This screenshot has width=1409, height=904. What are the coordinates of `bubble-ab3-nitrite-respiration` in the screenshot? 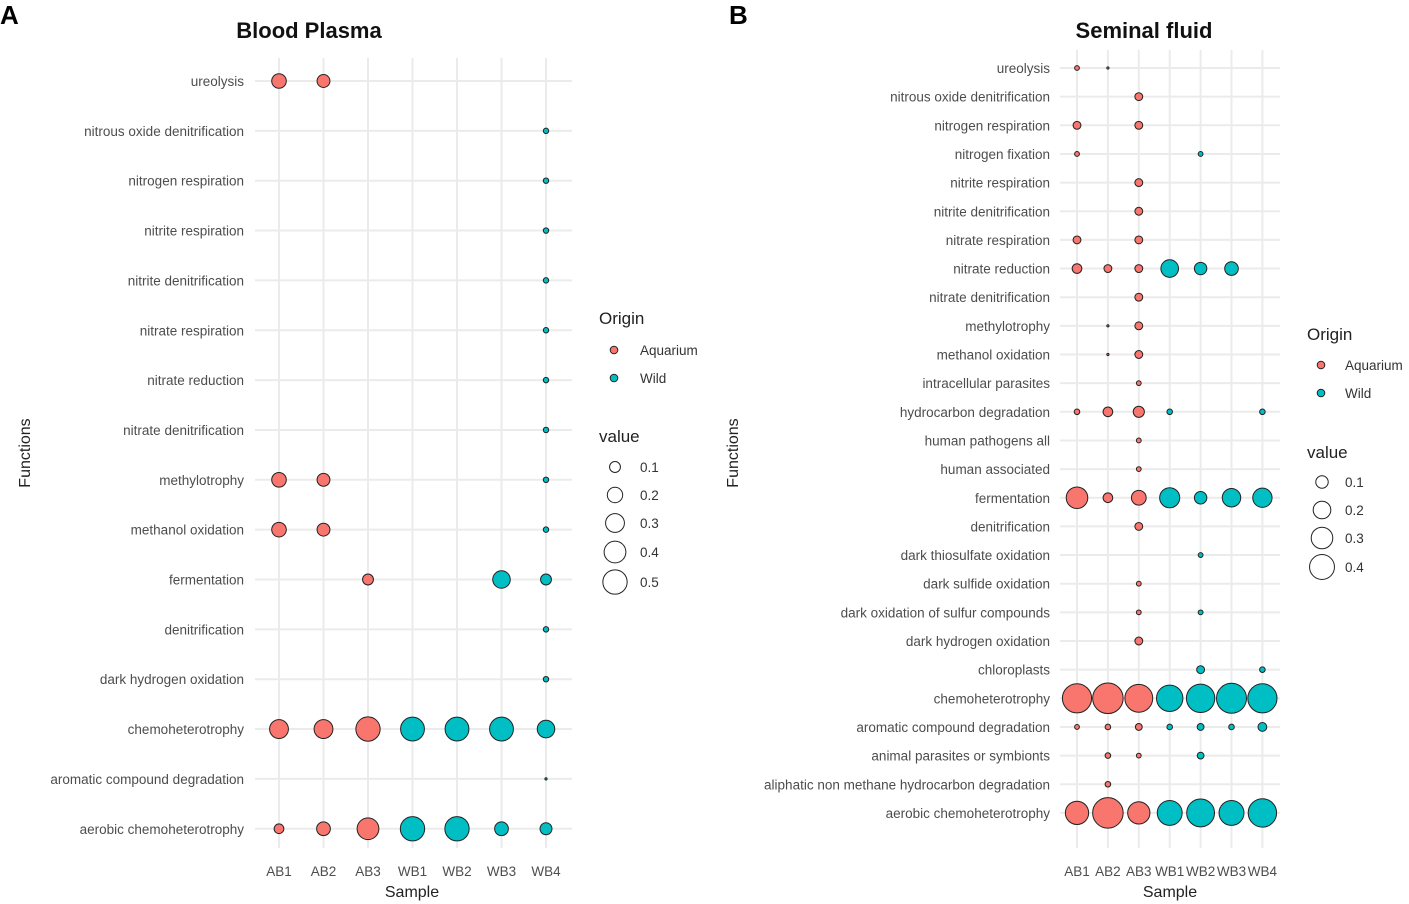 It's located at (1139, 183).